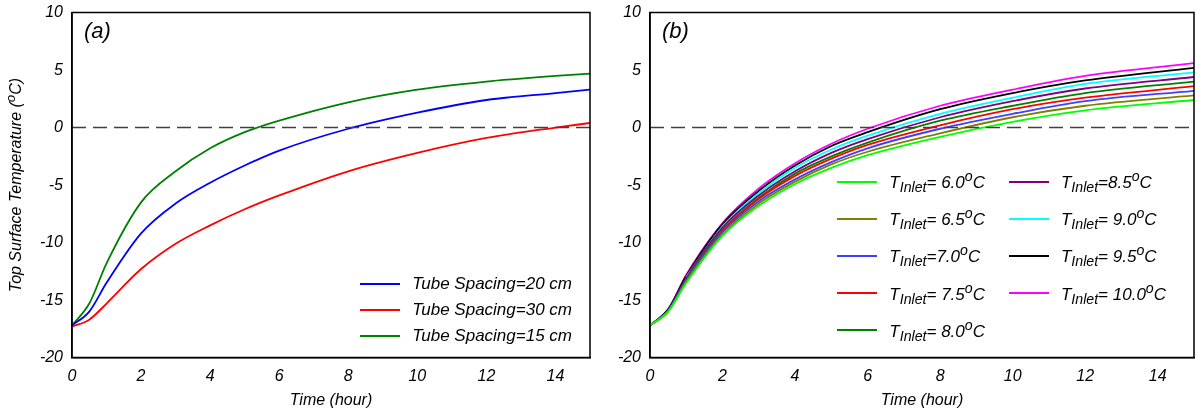  Describe the element at coordinates (937, 293) in the screenshot. I see `legend-label: T$_{Inlet}$= 7.5$^{o}$C` at that location.